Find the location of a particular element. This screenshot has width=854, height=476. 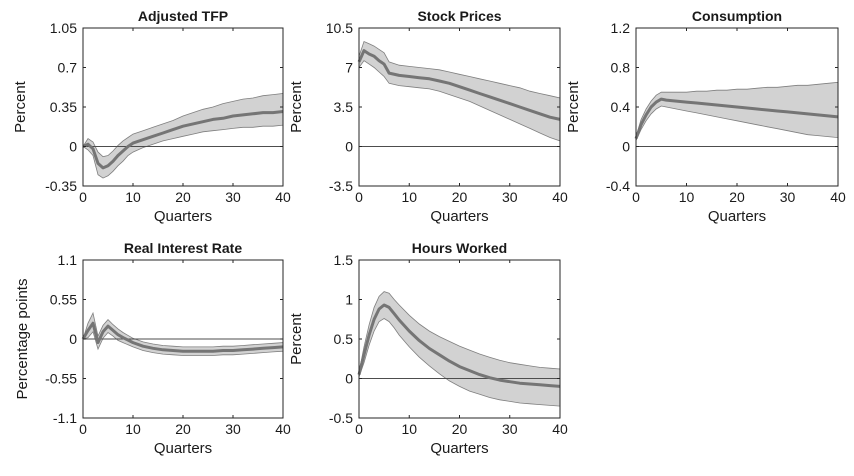

y-tick-label: -0.4 is located at coordinates (618, 186).